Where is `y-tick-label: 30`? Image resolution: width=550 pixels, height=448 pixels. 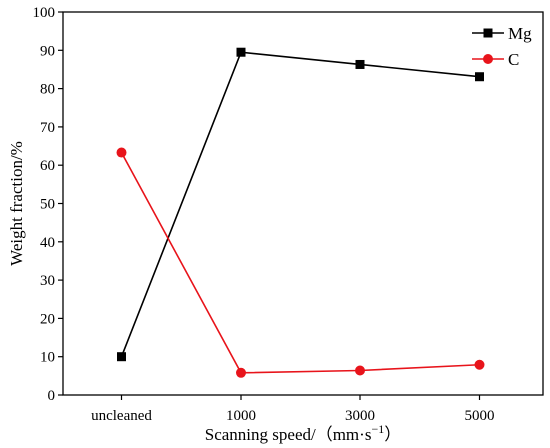
y-tick-label: 30 is located at coordinates (47, 281).